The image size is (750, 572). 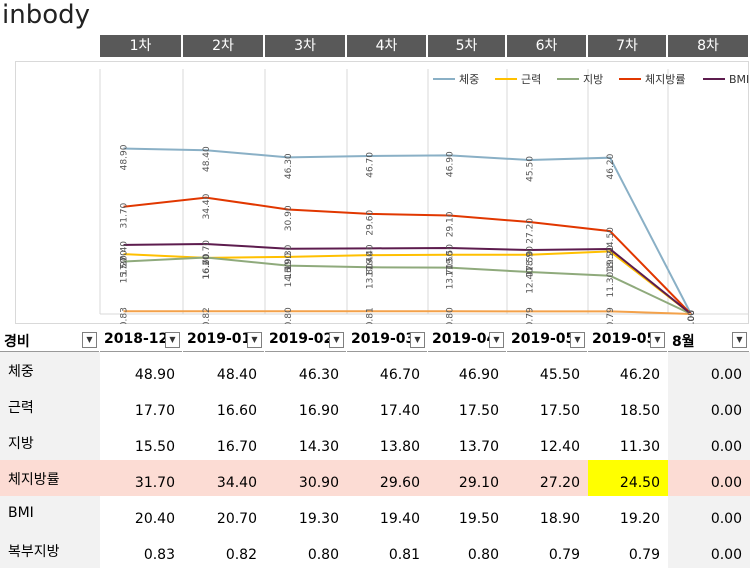 I want to click on cell-value: 0.80, so click(x=323, y=555).